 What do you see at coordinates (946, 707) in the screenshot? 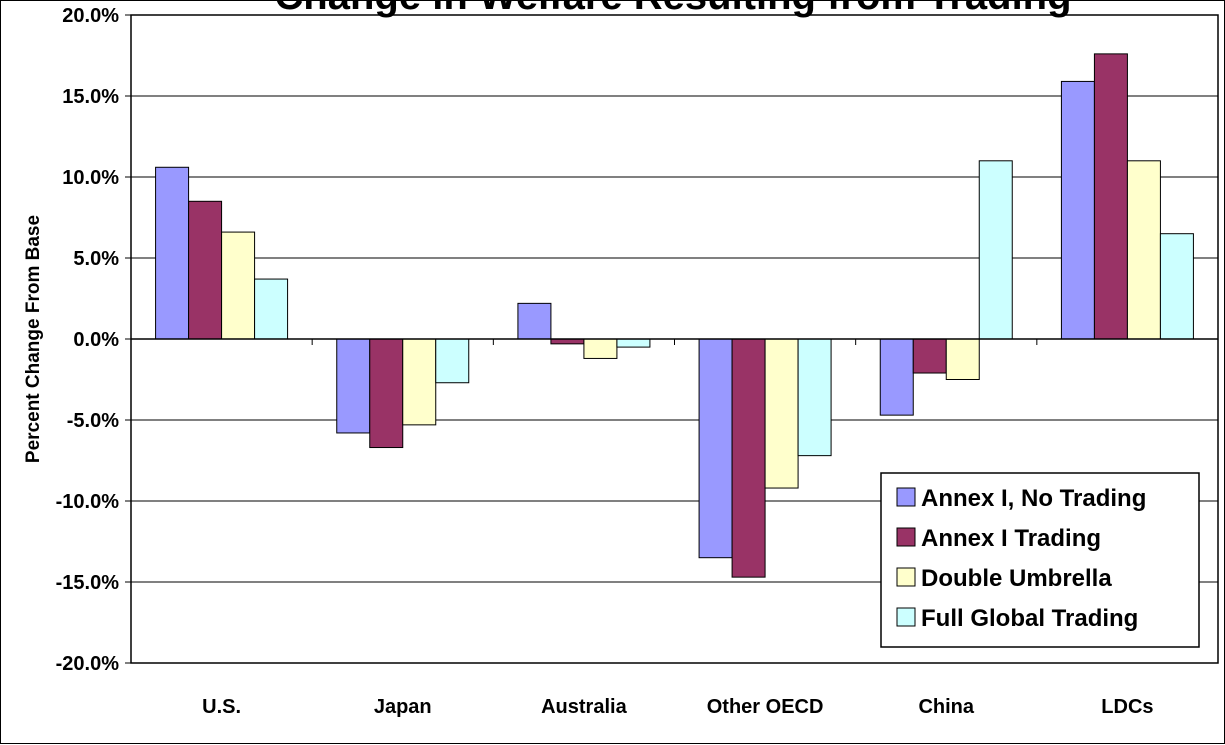
I see `x-category-label: China` at bounding box center [946, 707].